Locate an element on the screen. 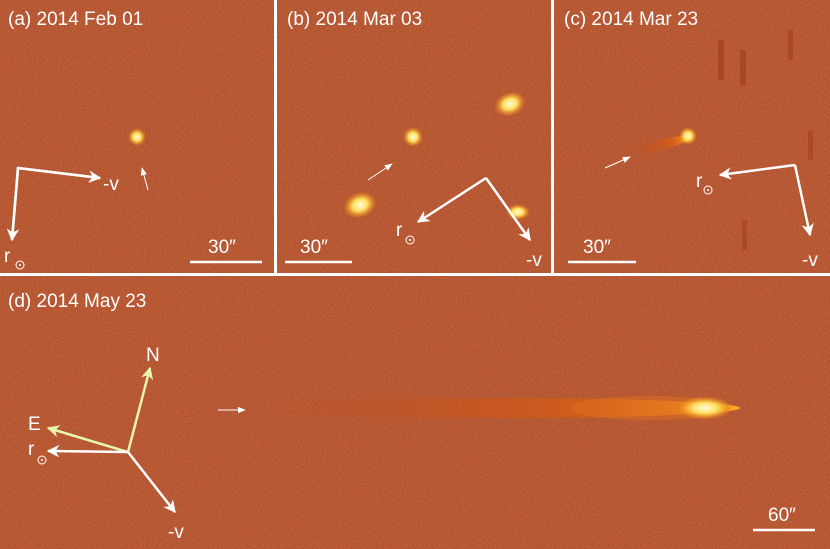 The height and width of the screenshot is (549, 830). scale-bar-label: 60″ is located at coordinates (782, 515).